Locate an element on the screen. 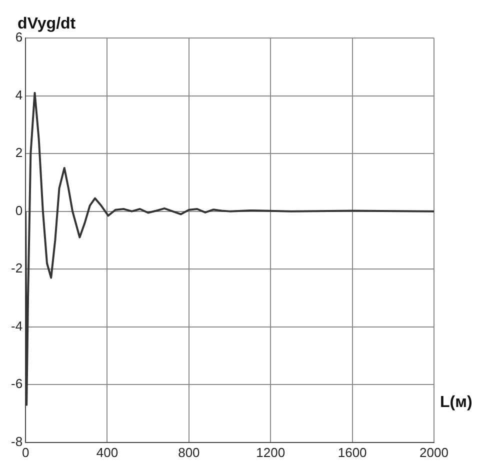  y-tick-label: 6 is located at coordinates (19, 37).